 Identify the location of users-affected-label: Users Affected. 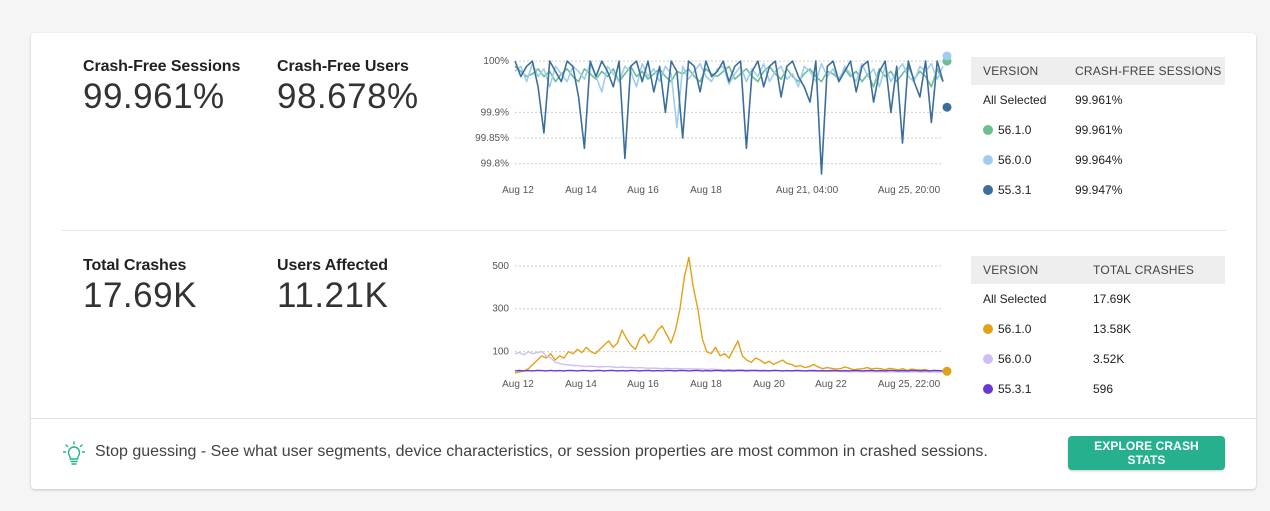
(332, 265).